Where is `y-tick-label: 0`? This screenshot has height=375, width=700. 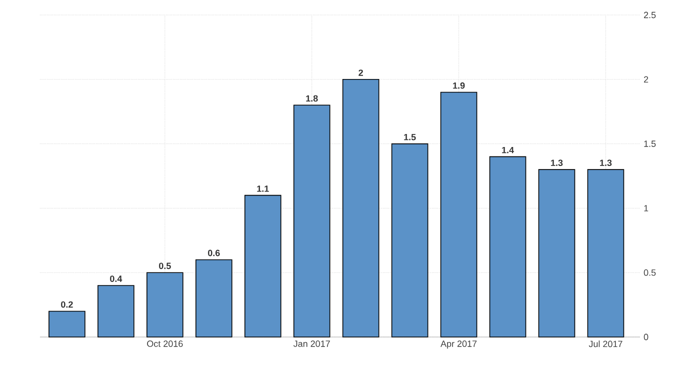
y-tick-label: 0 is located at coordinates (646, 337).